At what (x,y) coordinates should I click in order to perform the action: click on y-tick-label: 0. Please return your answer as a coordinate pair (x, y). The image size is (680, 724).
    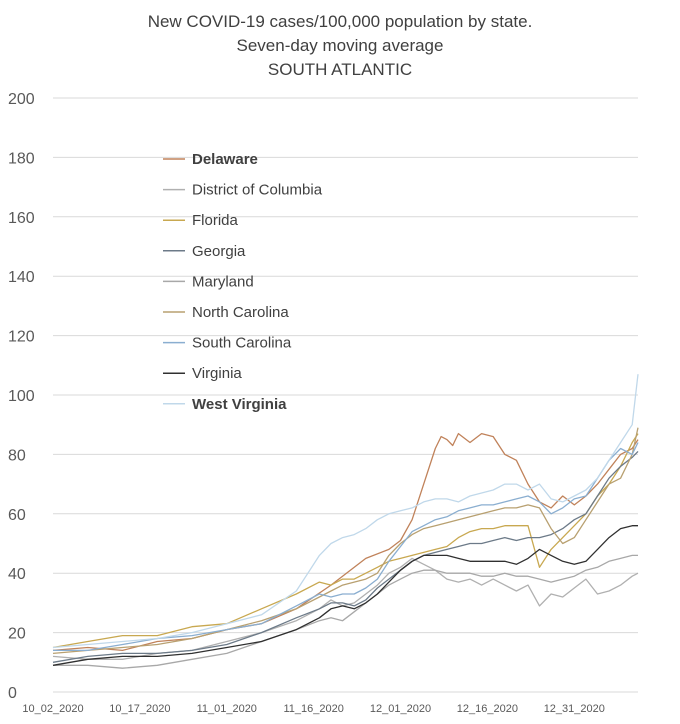
    Looking at the image, I should click on (12, 693).